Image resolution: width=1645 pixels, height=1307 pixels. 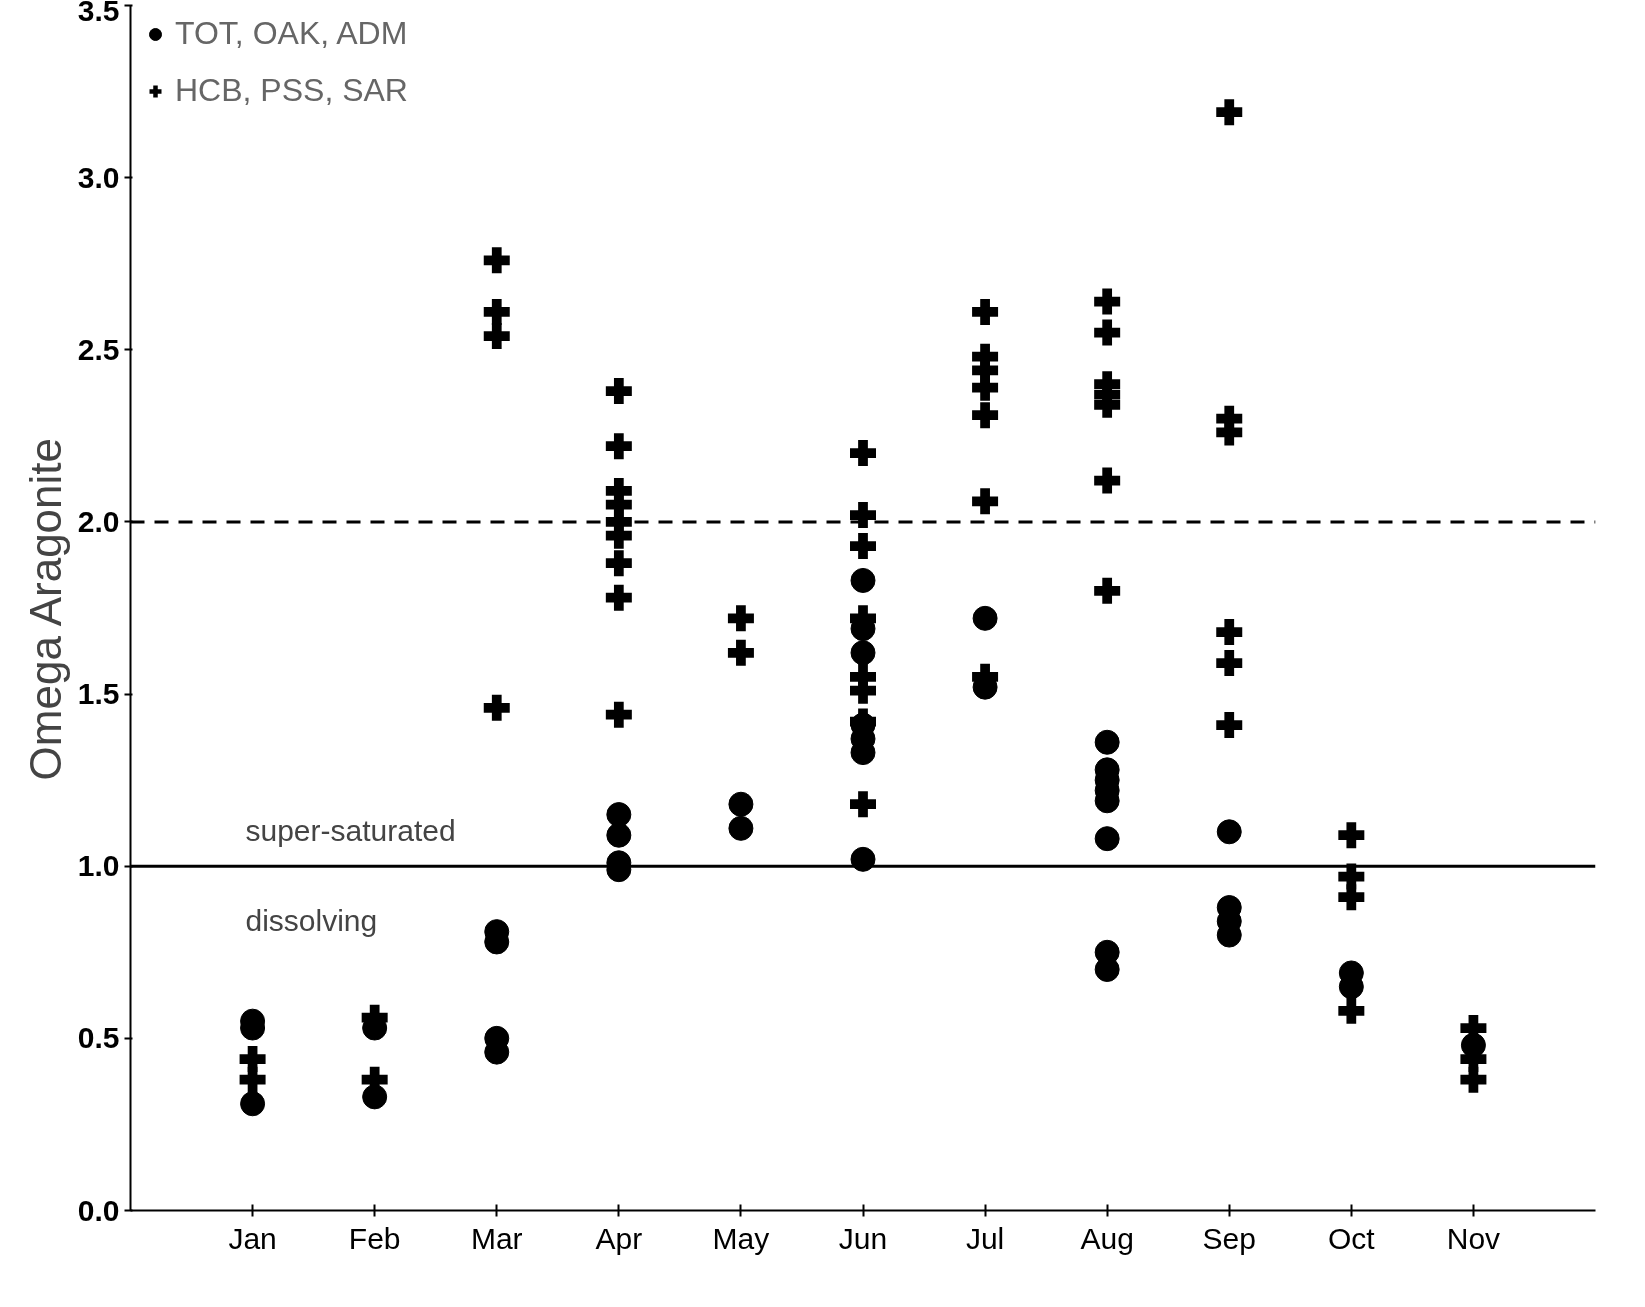 What do you see at coordinates (619, 1238) in the screenshot?
I see `x-tick-label: Apr` at bounding box center [619, 1238].